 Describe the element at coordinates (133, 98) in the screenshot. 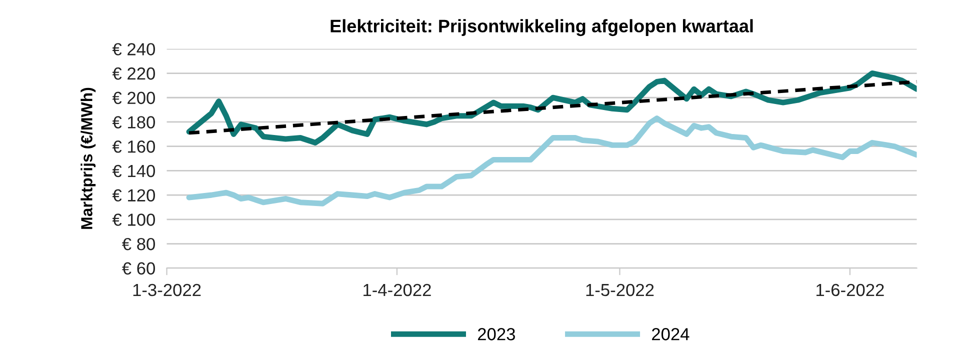

I see `y-tick-label: € 200` at that location.